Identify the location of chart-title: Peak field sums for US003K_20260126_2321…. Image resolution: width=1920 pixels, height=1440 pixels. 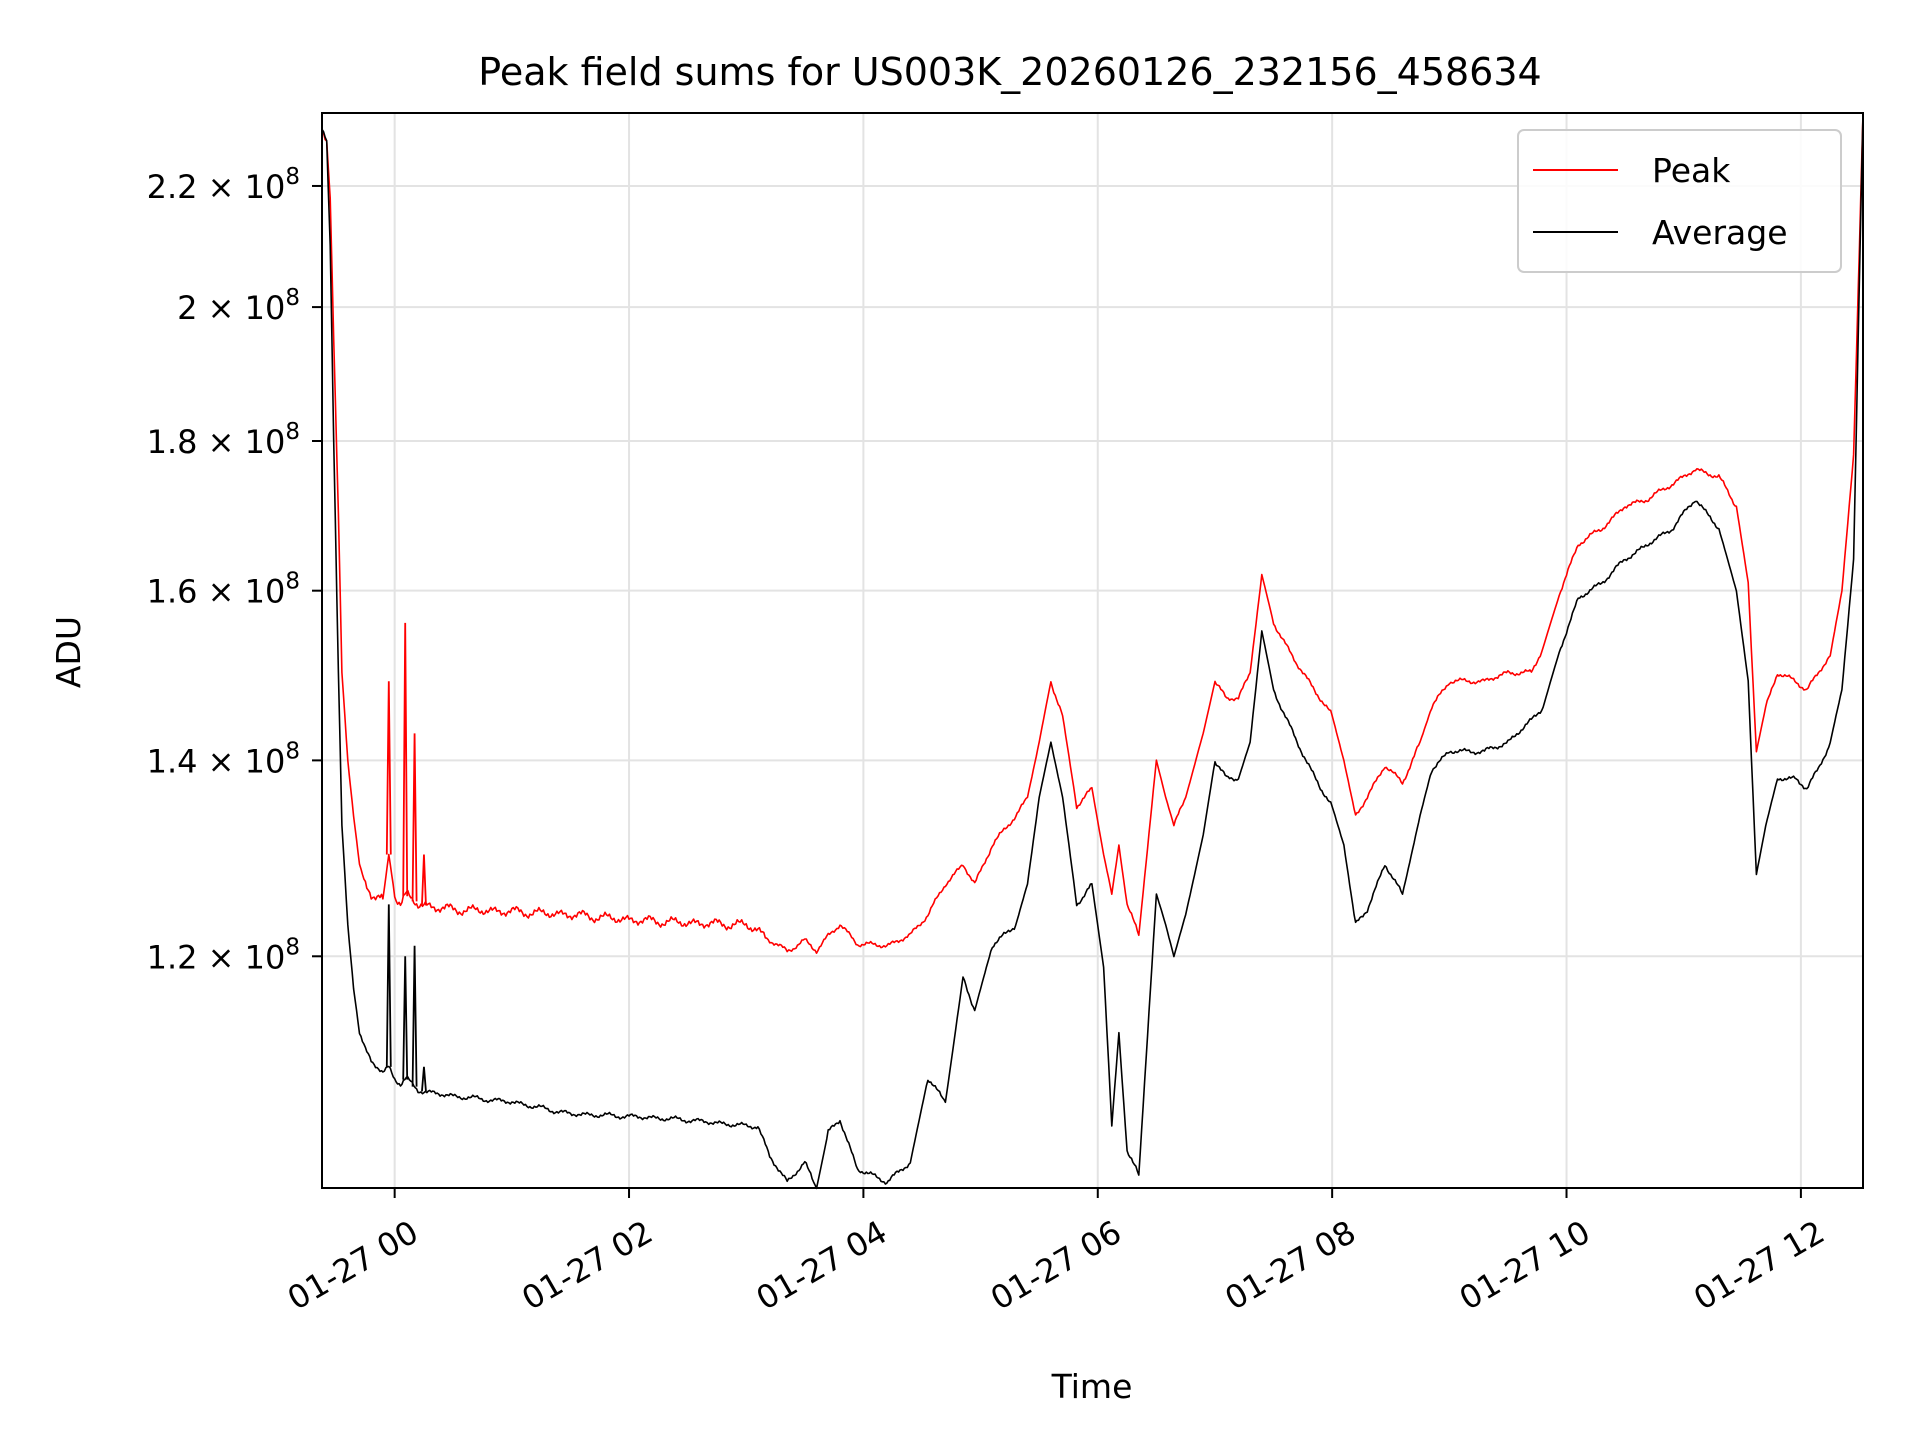
(1009, 72).